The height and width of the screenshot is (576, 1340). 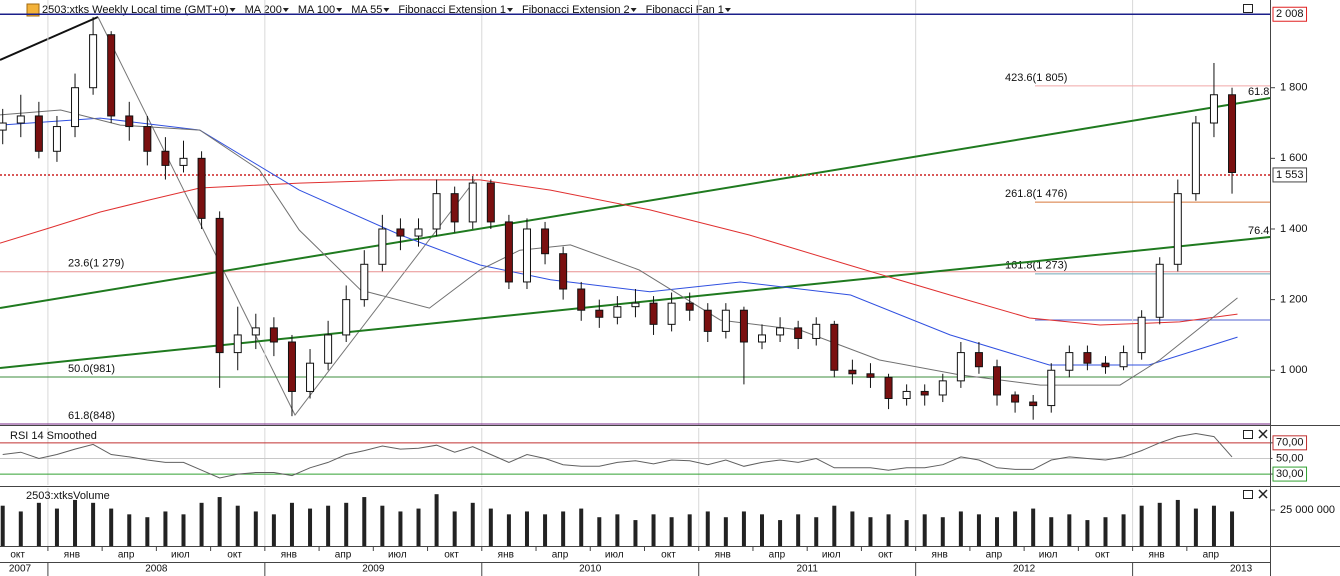 I want to click on y-tick-label: 1 400, so click(x=1294, y=229).